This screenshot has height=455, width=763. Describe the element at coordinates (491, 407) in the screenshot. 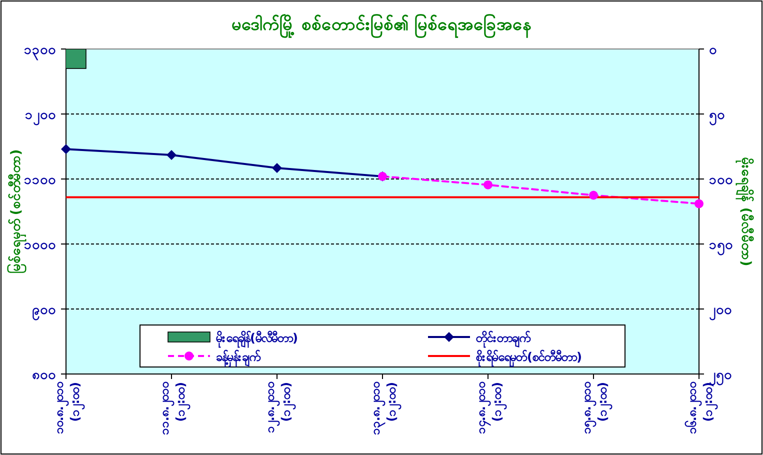

I see `x-tick-label: ၁၄.၈.၂၀၁၀ (၁၂:၀၀)` at that location.